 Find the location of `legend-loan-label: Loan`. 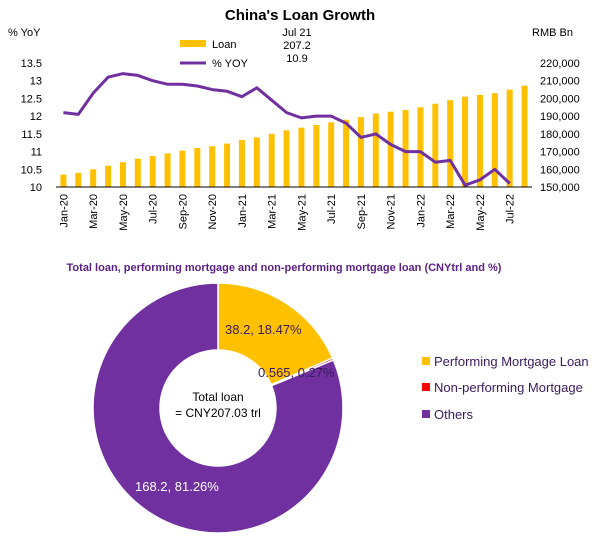

legend-loan-label: Loan is located at coordinates (224, 45).